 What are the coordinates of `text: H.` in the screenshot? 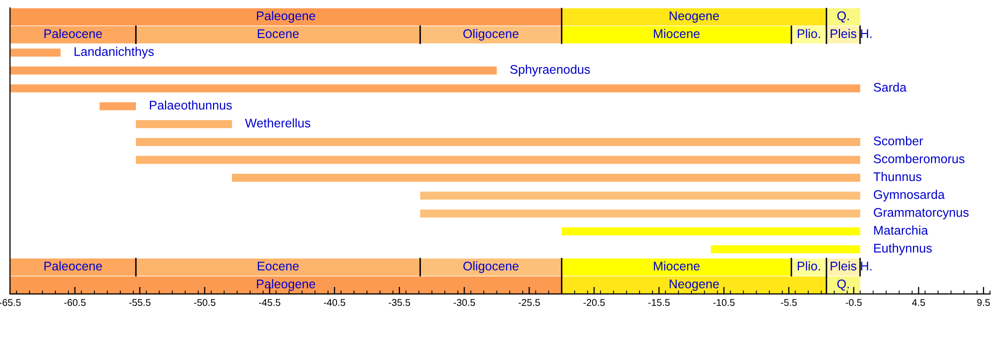 It's located at (866, 266).